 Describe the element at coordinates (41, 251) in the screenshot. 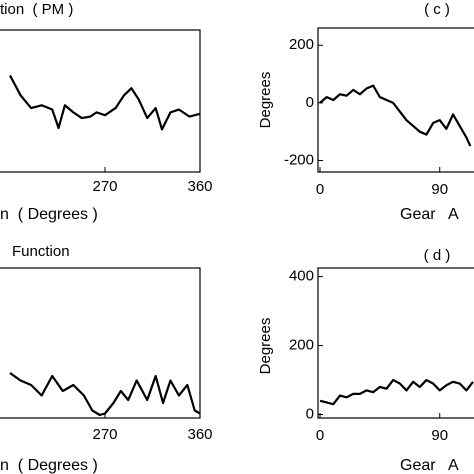

I see `chart-title: Function` at that location.